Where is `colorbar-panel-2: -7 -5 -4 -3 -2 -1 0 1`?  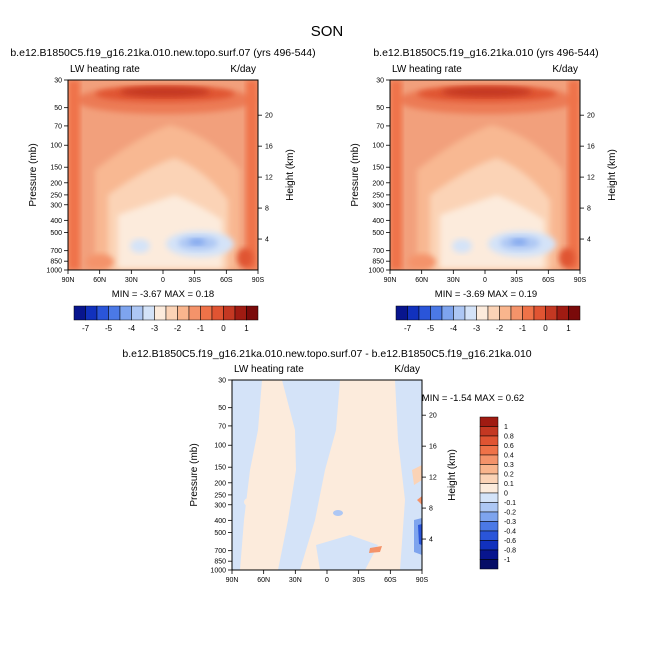 colorbar-panel-2: -7 -5 -4 -3 -2 -1 0 1 is located at coordinates (488, 319).